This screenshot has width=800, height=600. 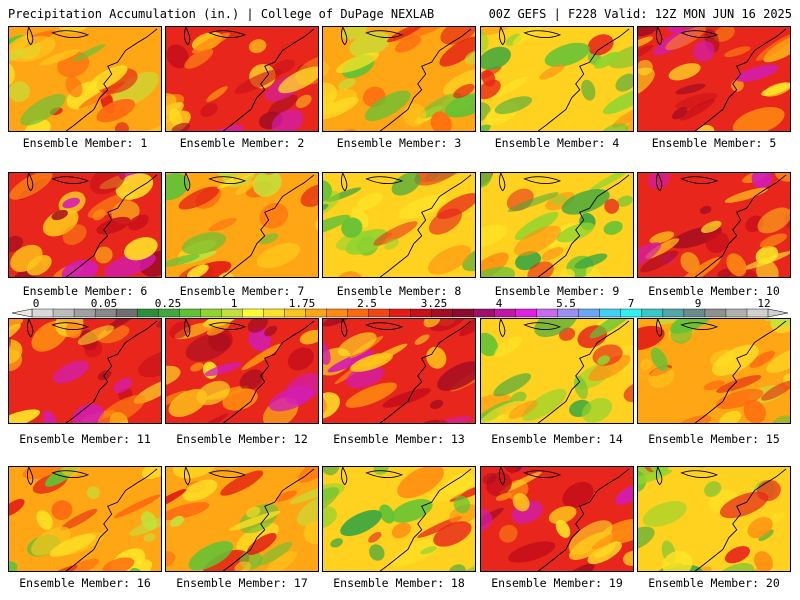 What do you see at coordinates (499, 303) in the screenshot?
I see `colorbar-tick-label: 4` at bounding box center [499, 303].